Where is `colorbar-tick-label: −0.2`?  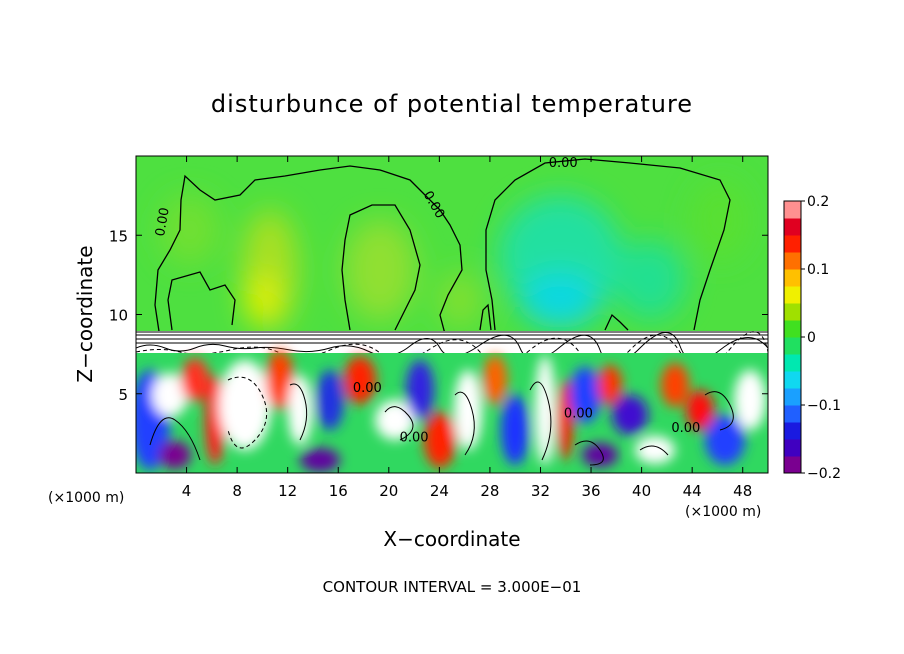 colorbar-tick-label: −0.2 is located at coordinates (824, 474).